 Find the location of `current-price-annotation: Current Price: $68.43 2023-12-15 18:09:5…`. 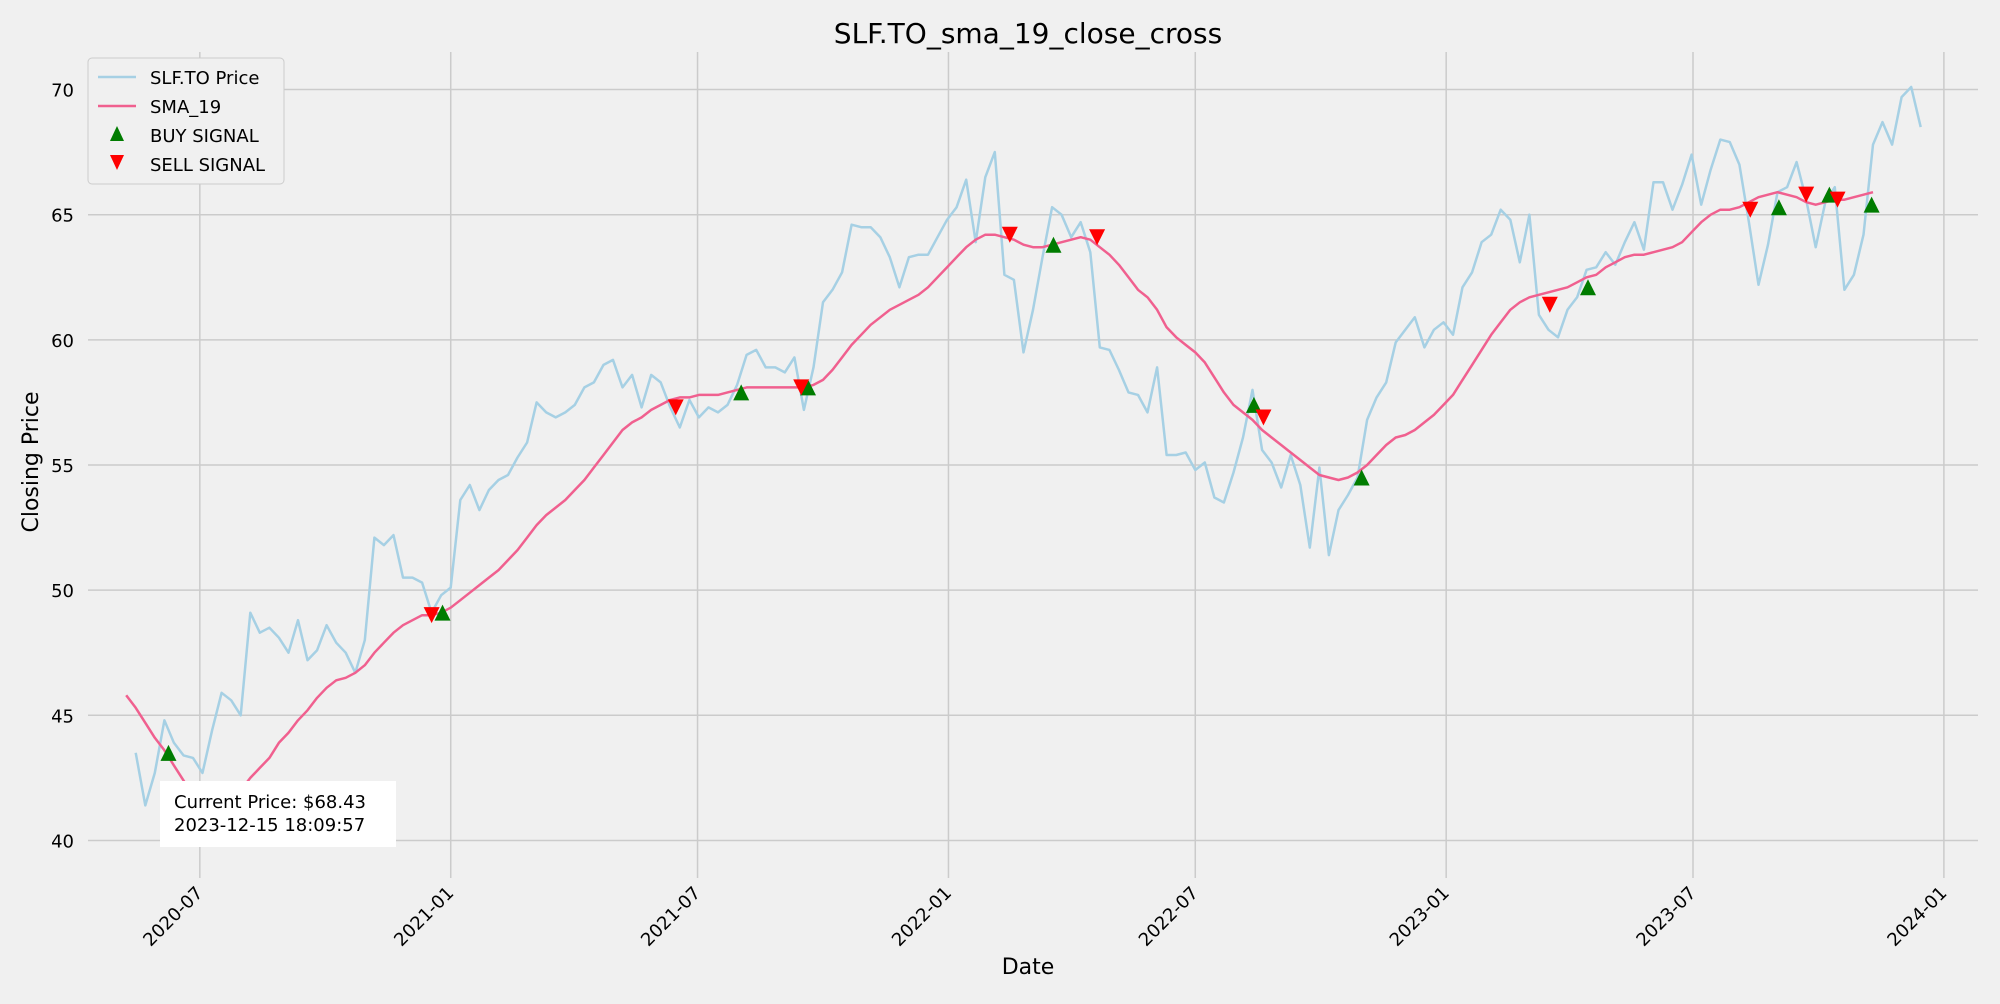

current-price-annotation: Current Price: $68.43 2023-12-15 18:09:5… is located at coordinates (278, 814).